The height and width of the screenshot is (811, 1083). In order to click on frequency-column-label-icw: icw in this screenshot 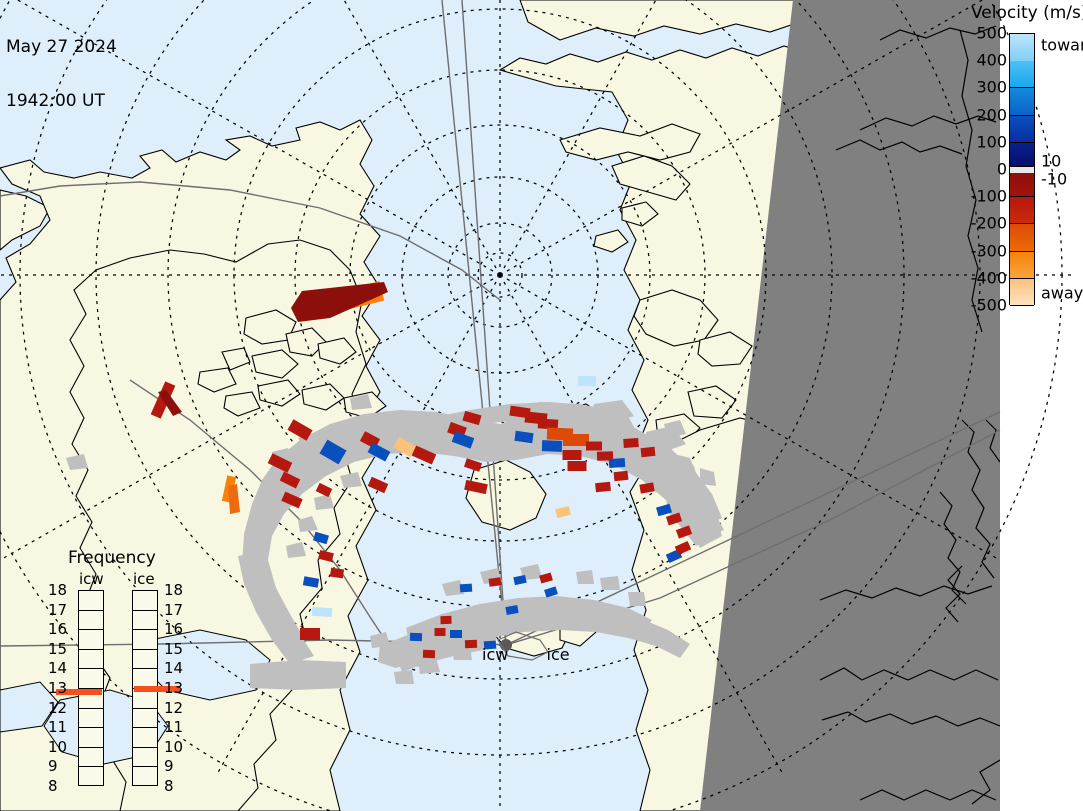, I will do `click(91, 579)`.